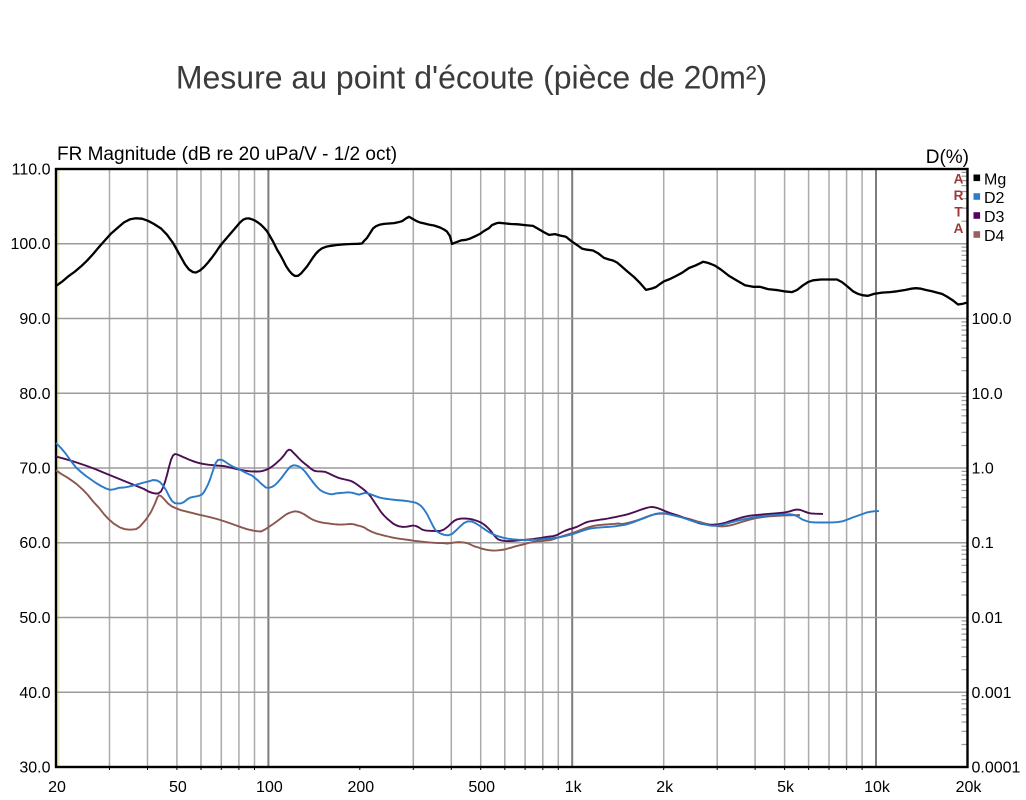 The height and width of the screenshot is (800, 1026). Describe the element at coordinates (34, 768) in the screenshot. I see `svg-text: 30.0` at that location.